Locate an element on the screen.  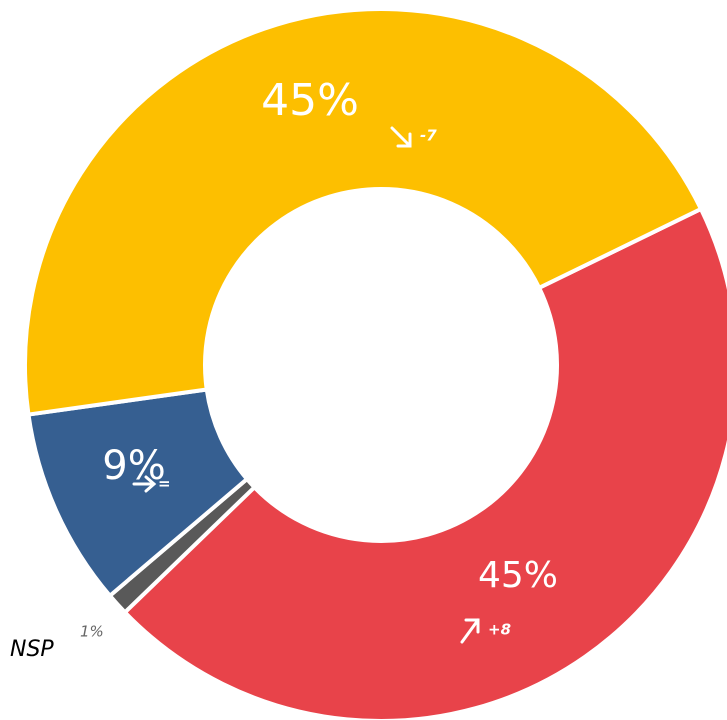
change-label: = is located at coordinates (164, 484).